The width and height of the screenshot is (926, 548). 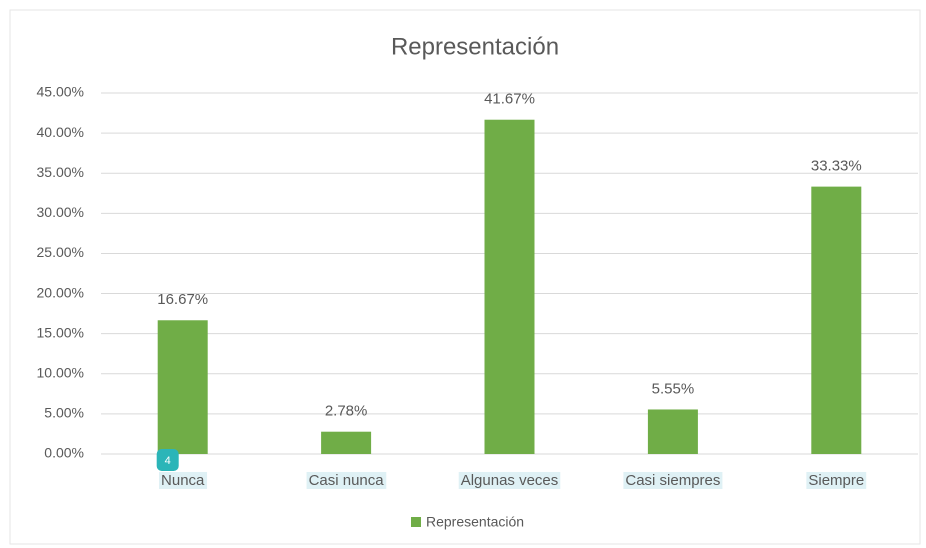 I want to click on badge-box, so click(x=167, y=460).